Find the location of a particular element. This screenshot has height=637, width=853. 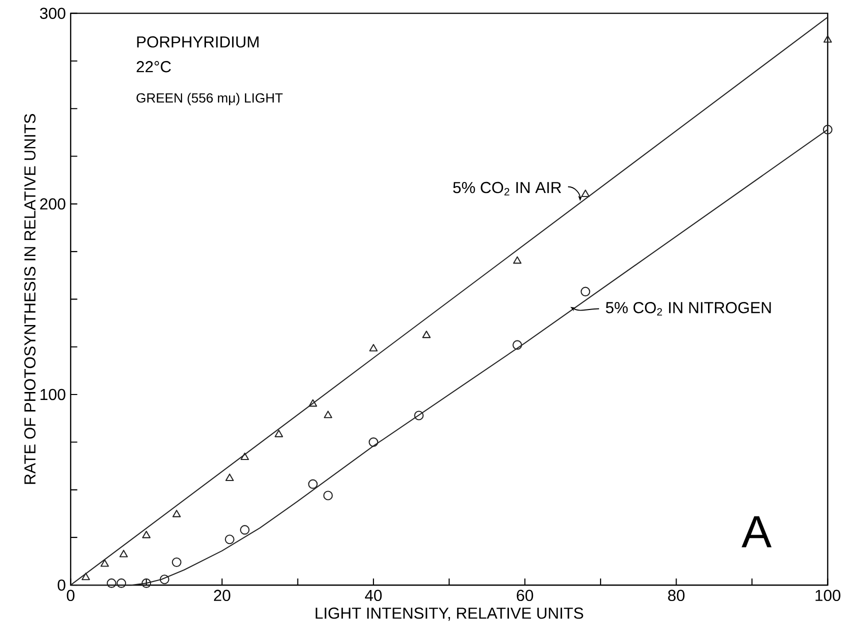

y-tick-label: 300 is located at coordinates (53, 13).